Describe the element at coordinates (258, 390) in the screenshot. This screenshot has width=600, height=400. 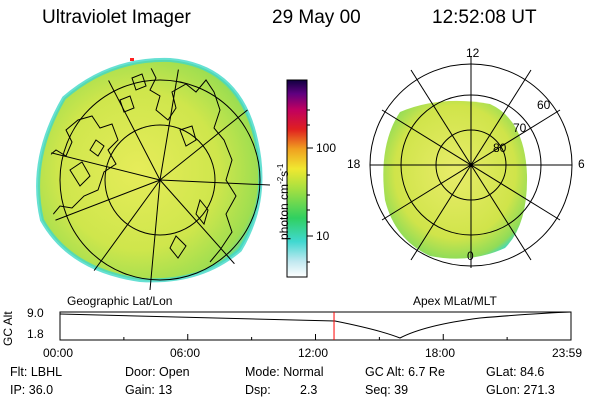
I see `info-dsp-label: Dsp:` at that location.